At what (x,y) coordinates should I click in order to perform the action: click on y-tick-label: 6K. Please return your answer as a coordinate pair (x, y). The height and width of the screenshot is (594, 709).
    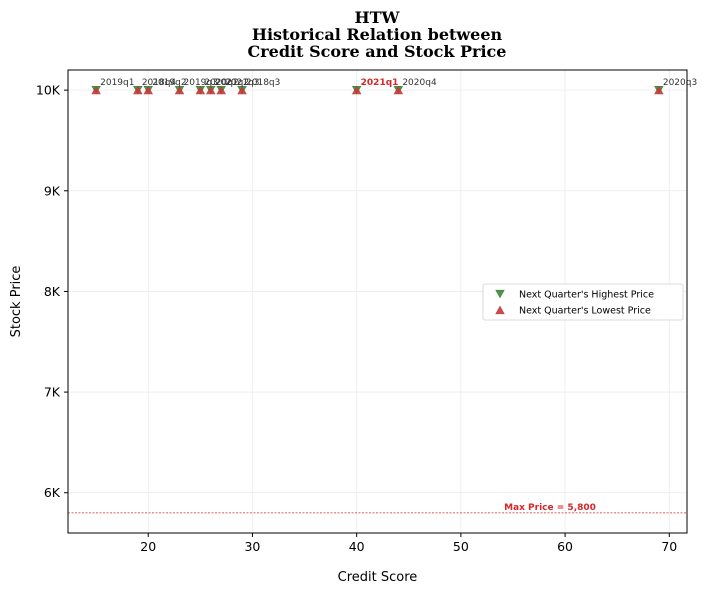
    Looking at the image, I should click on (52, 492).